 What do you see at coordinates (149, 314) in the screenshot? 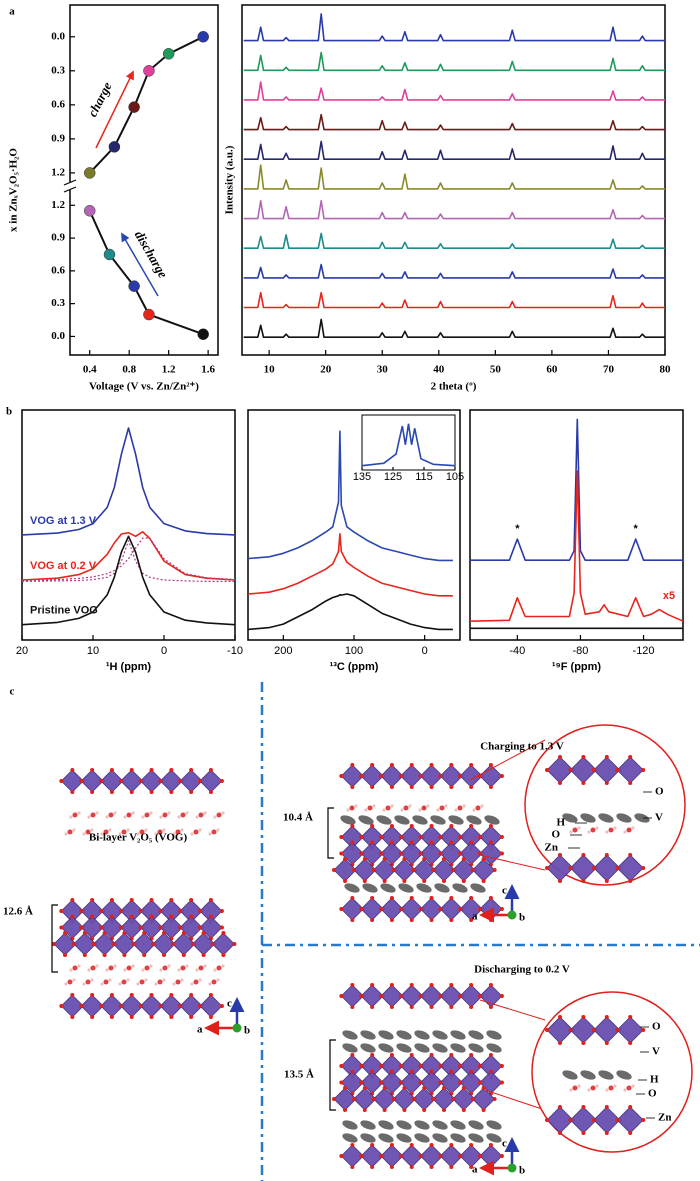
I see `data-point` at bounding box center [149, 314].